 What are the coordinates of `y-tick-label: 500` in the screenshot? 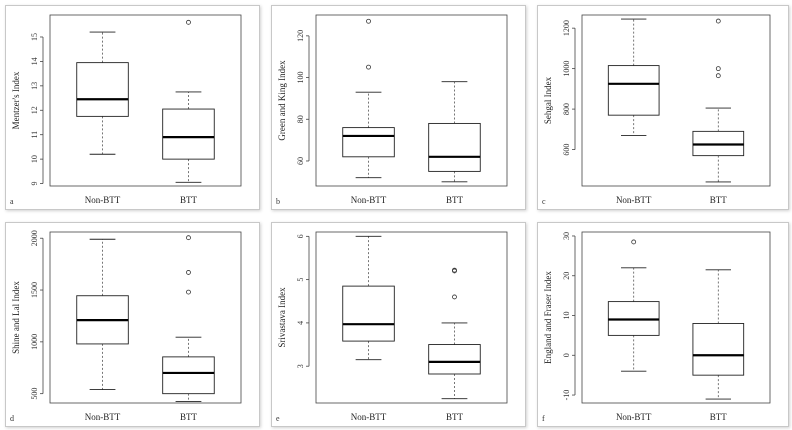 It's located at (34, 394).